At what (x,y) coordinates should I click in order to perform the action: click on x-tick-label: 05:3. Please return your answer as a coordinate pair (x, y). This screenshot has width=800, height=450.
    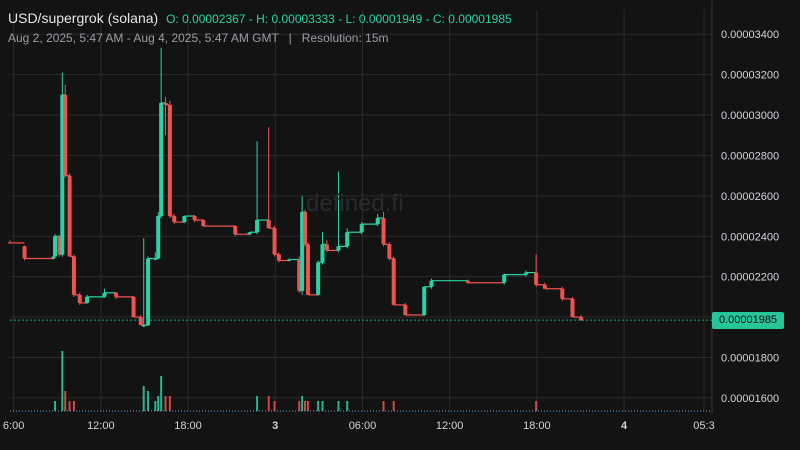
    Looking at the image, I should click on (703, 426).